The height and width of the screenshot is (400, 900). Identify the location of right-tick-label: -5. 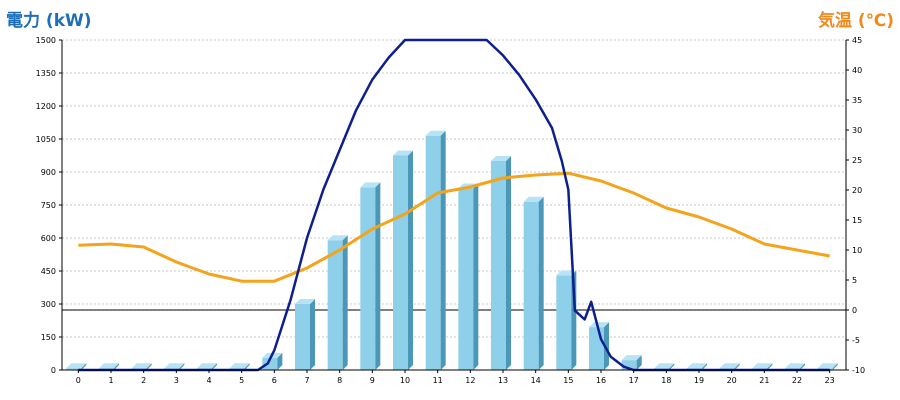
(856, 340).